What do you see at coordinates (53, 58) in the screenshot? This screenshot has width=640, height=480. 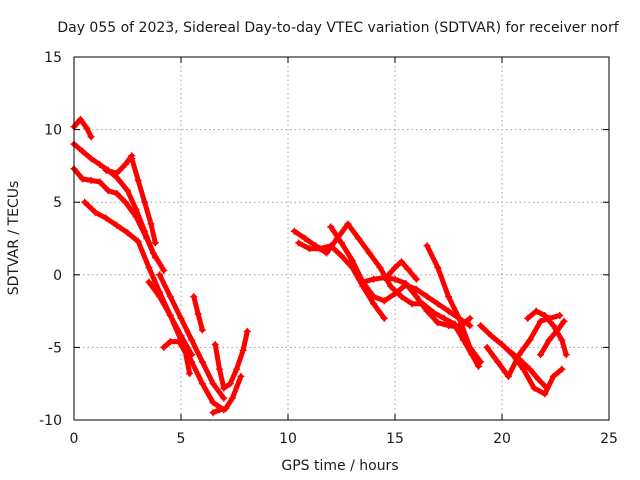 I see `y-tick-label: 15` at bounding box center [53, 58].